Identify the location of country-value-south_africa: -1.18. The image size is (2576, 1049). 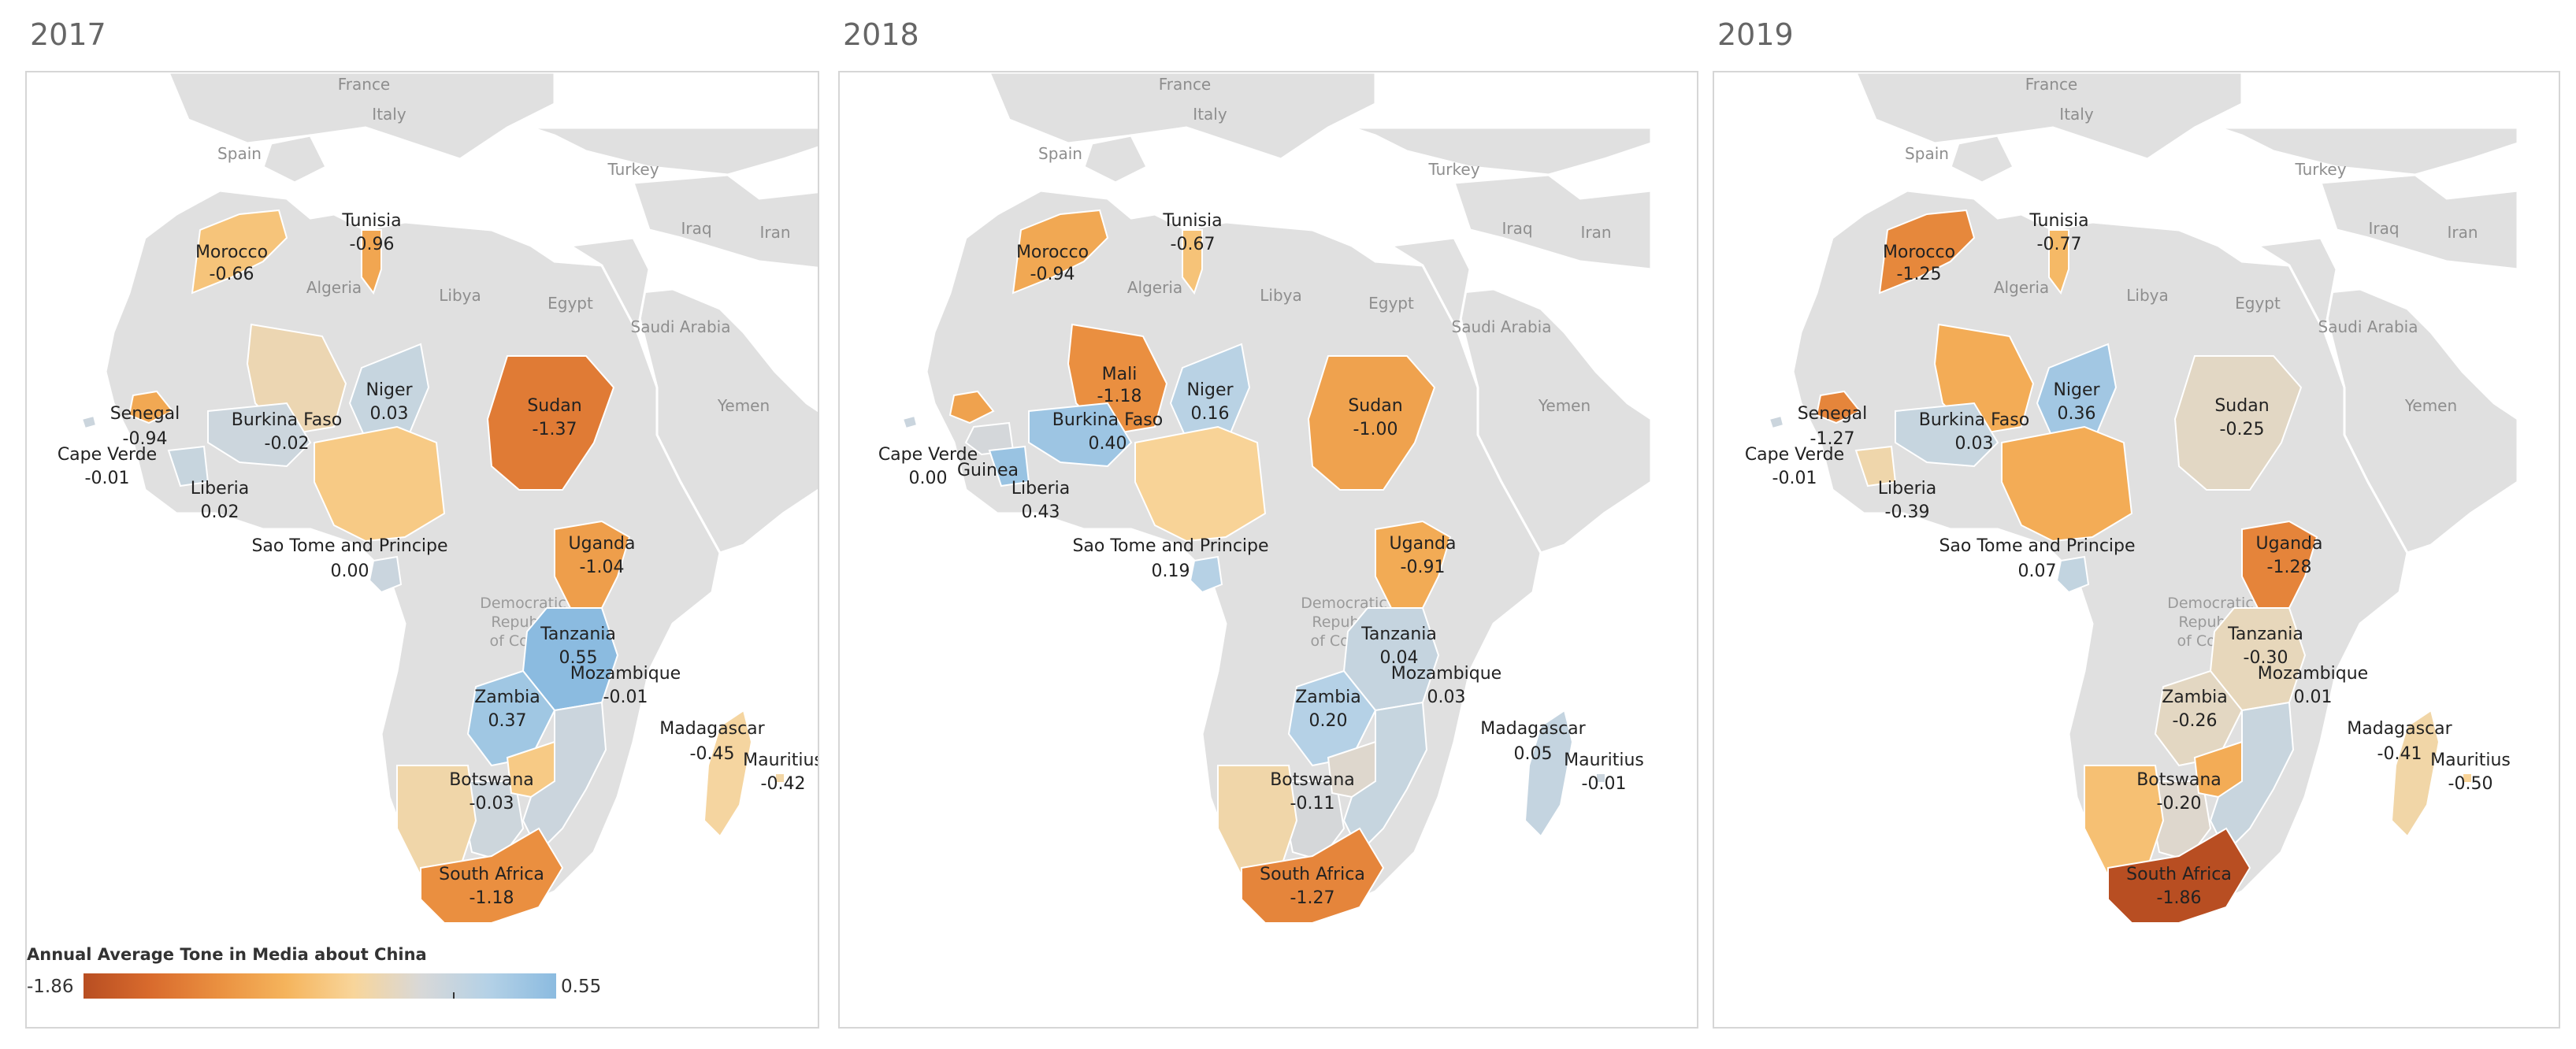
(492, 898).